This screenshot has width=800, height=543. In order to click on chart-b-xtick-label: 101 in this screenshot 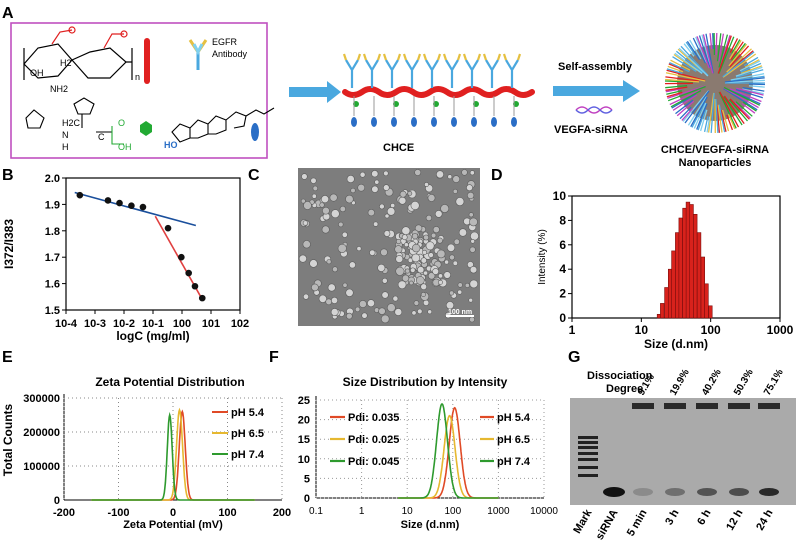, I will do `click(211, 324)`.